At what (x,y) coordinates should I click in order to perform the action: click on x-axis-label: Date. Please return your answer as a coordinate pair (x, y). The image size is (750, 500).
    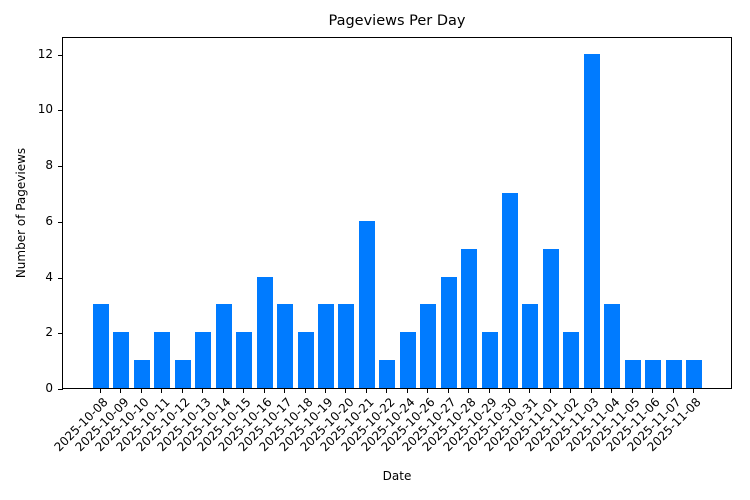
    Looking at the image, I should click on (397, 476).